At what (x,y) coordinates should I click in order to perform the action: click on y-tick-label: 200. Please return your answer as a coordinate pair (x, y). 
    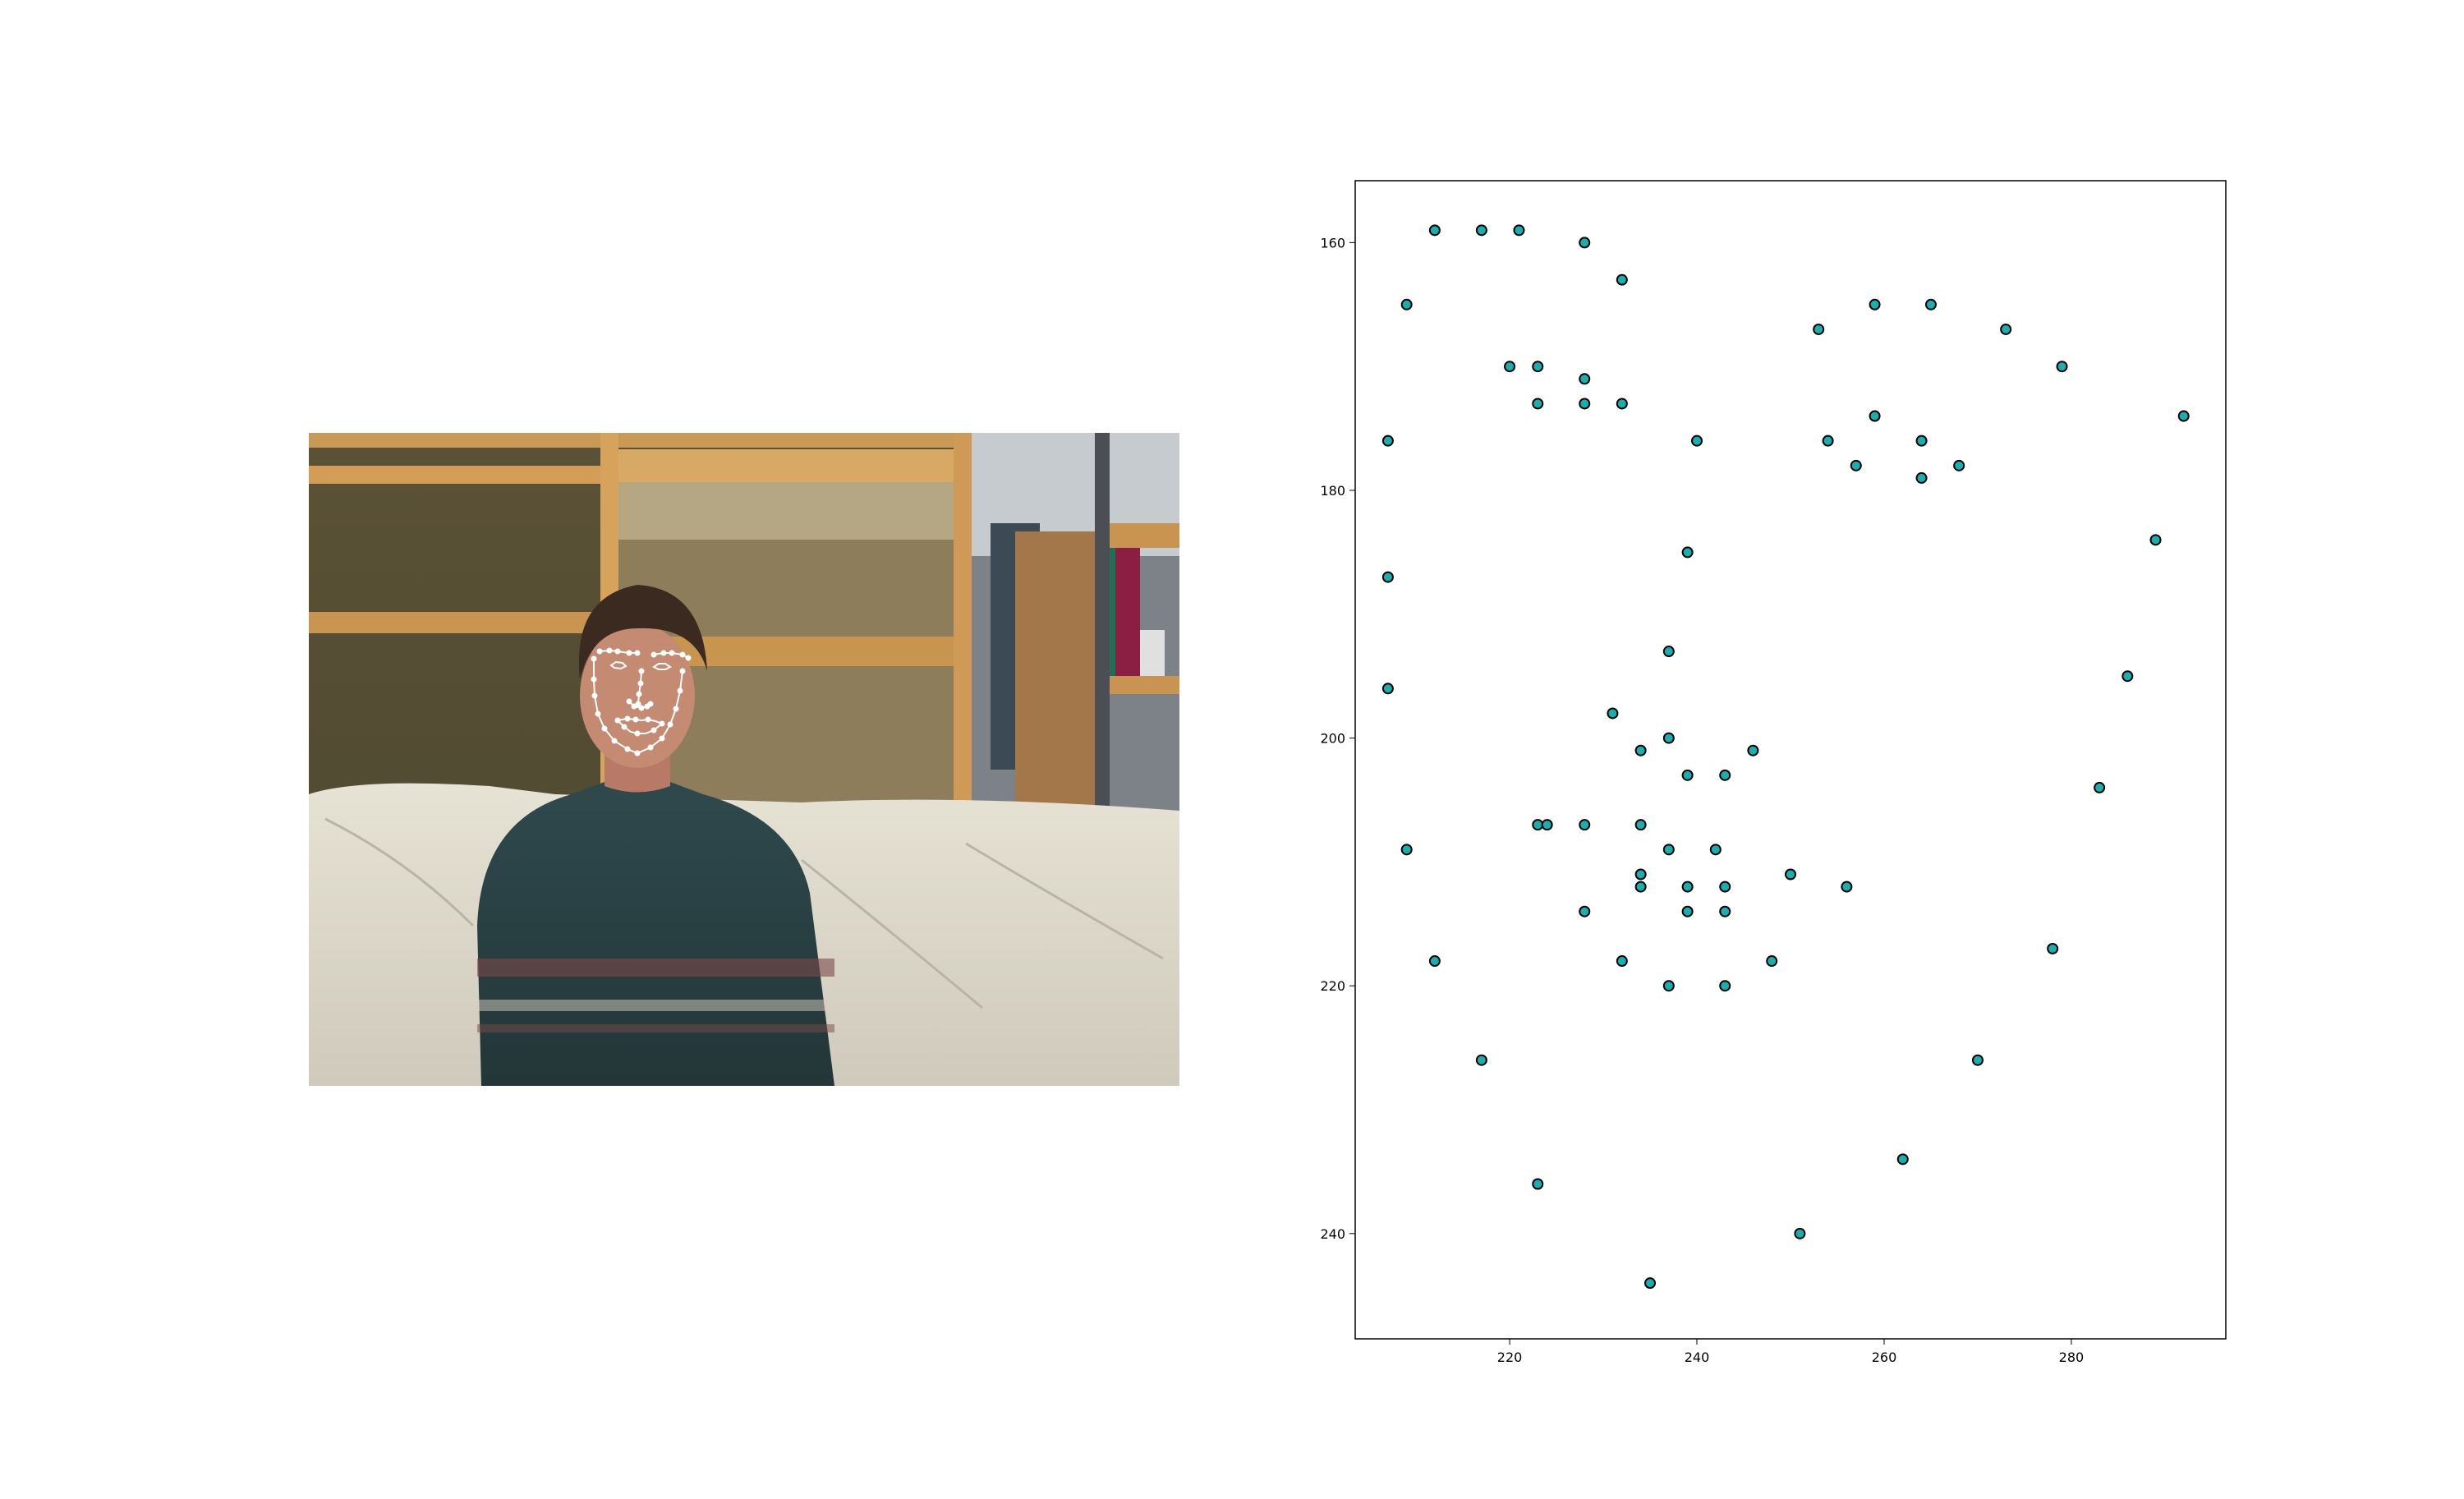
    Looking at the image, I should click on (1332, 739).